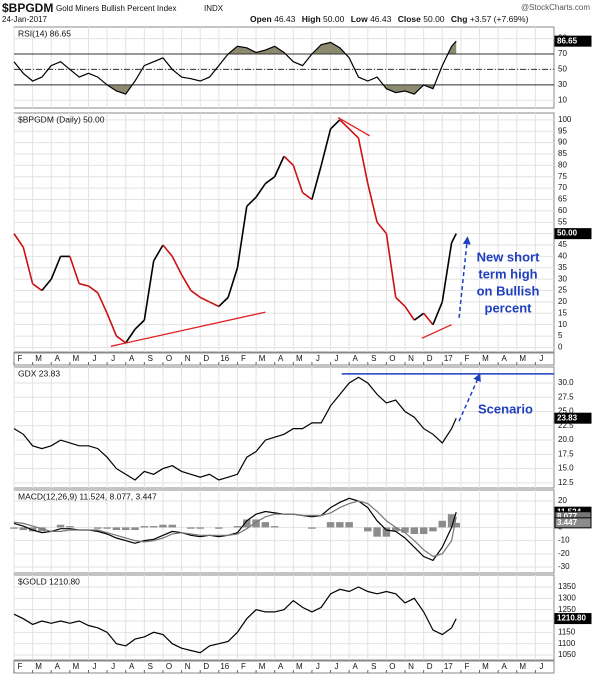 Image resolution: width=594 pixels, height=674 pixels. What do you see at coordinates (562, 187) in the screenshot?
I see `y-tick-label: 70` at bounding box center [562, 187].